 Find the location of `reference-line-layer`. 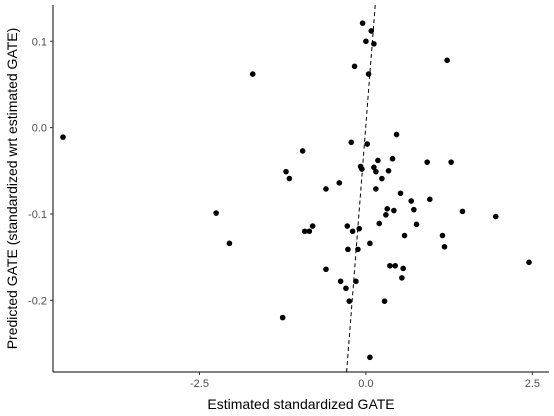

reference-line-layer is located at coordinates (361, 188).